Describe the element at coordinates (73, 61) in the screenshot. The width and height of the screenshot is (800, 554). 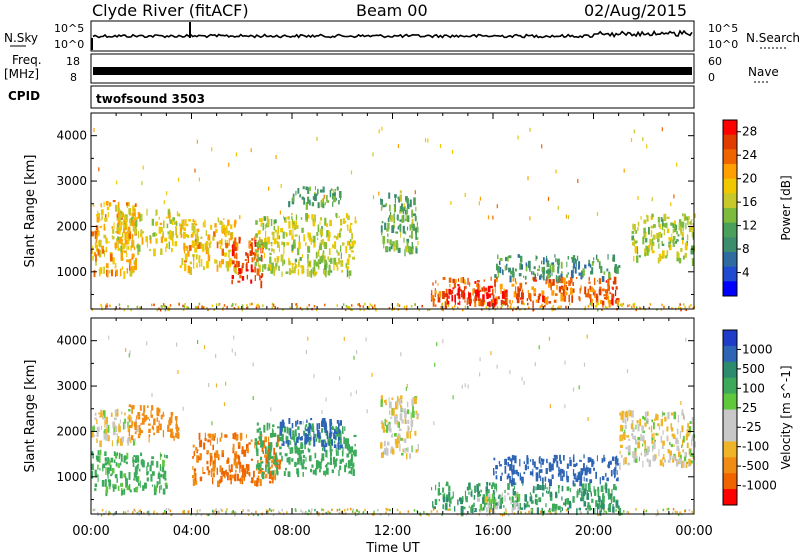
I see `freq-tick-top: 18` at that location.